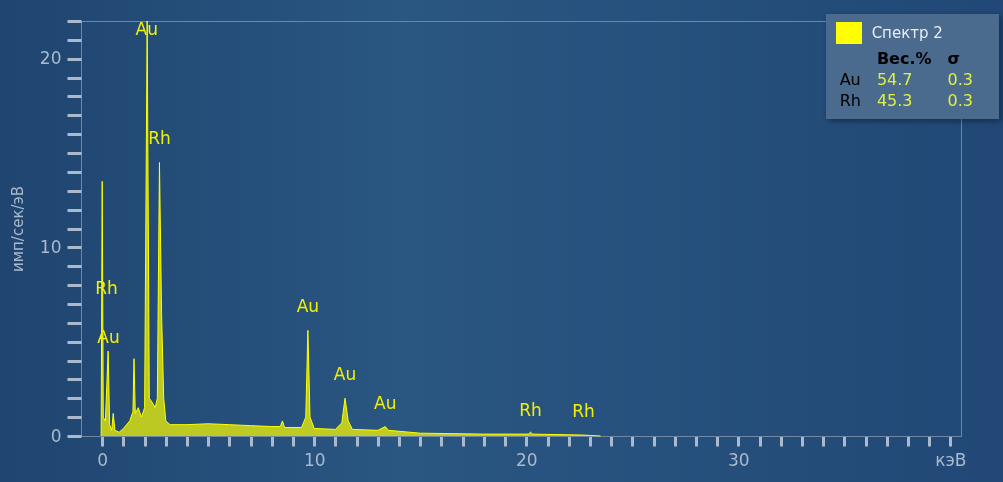 The height and width of the screenshot is (482, 1003). I want to click on y-axis-title: имп/сек/эВ, so click(17, 229).